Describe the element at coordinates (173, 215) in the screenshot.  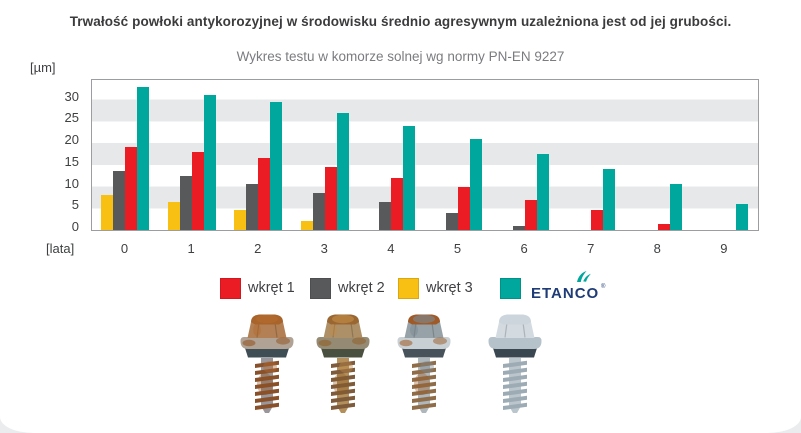
I see `bar-wkręt-3-year-1` at that location.